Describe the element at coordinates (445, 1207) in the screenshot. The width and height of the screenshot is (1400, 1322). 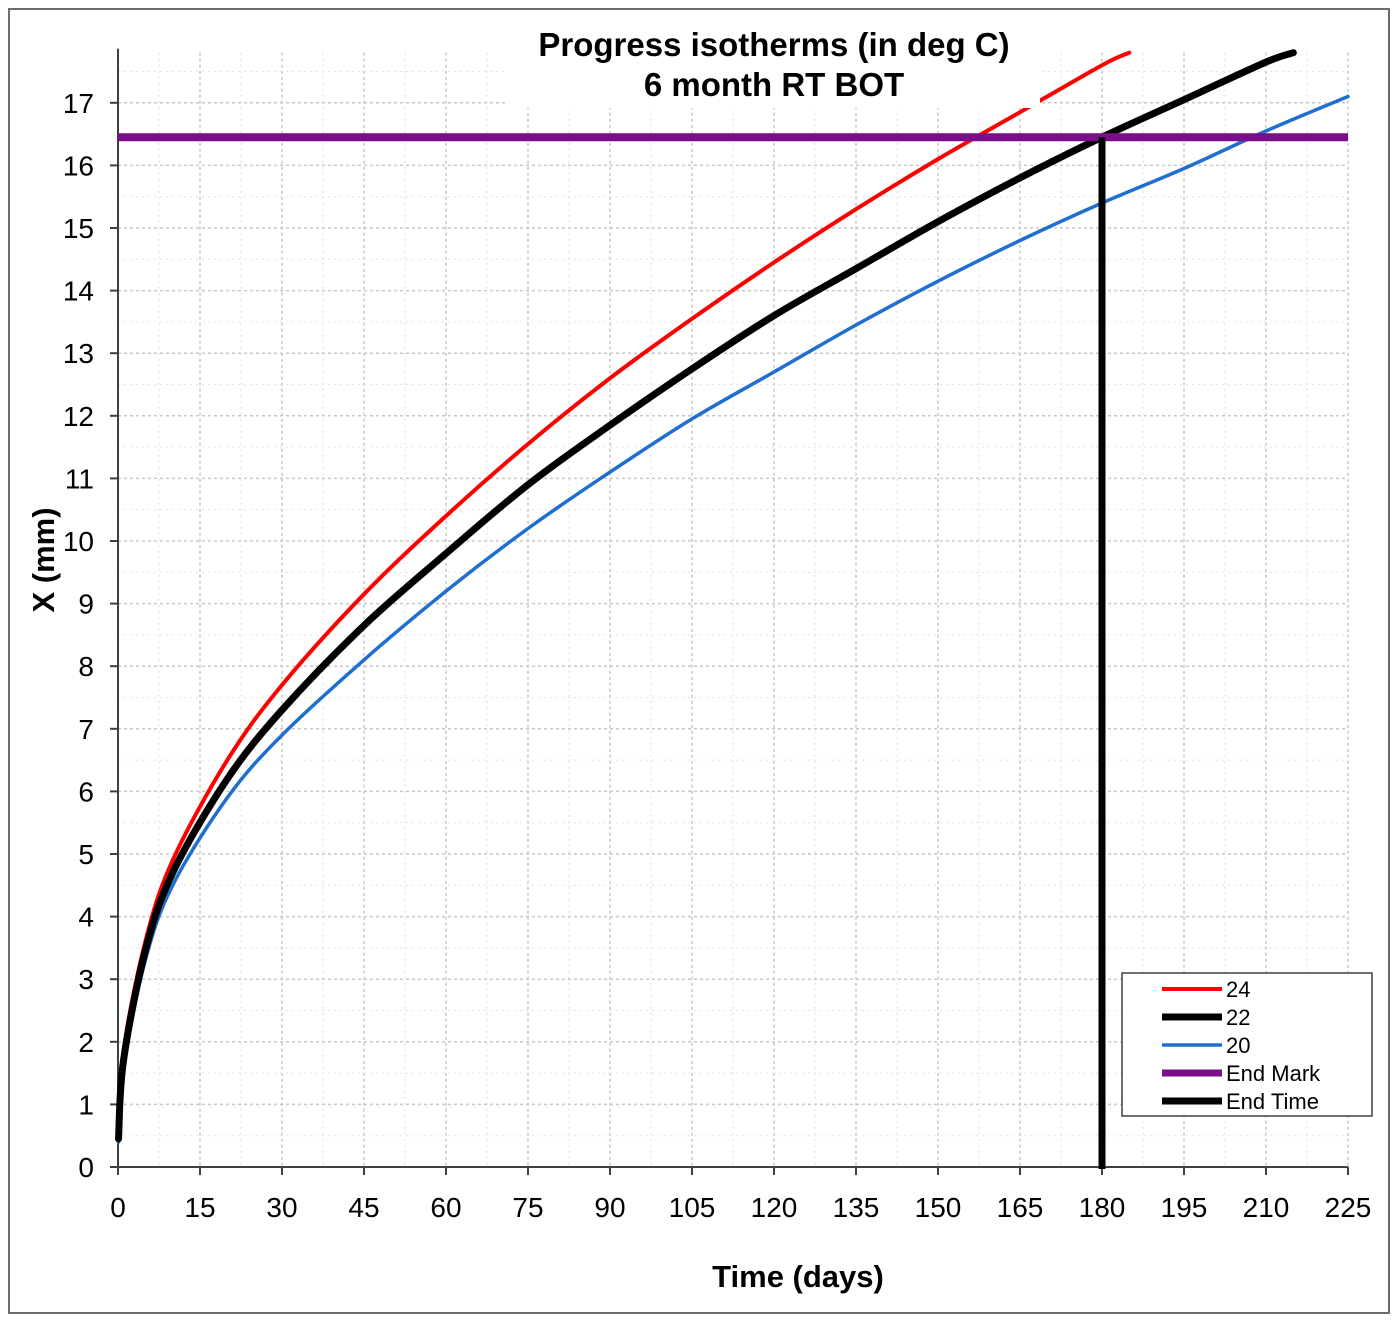
I see `x-tick-label: 60` at that location.